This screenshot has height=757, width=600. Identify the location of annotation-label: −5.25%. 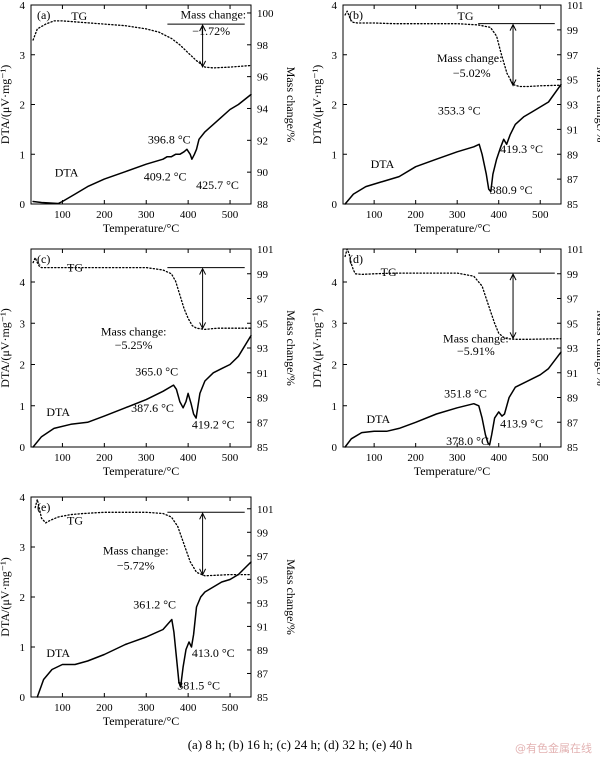
(134, 345).